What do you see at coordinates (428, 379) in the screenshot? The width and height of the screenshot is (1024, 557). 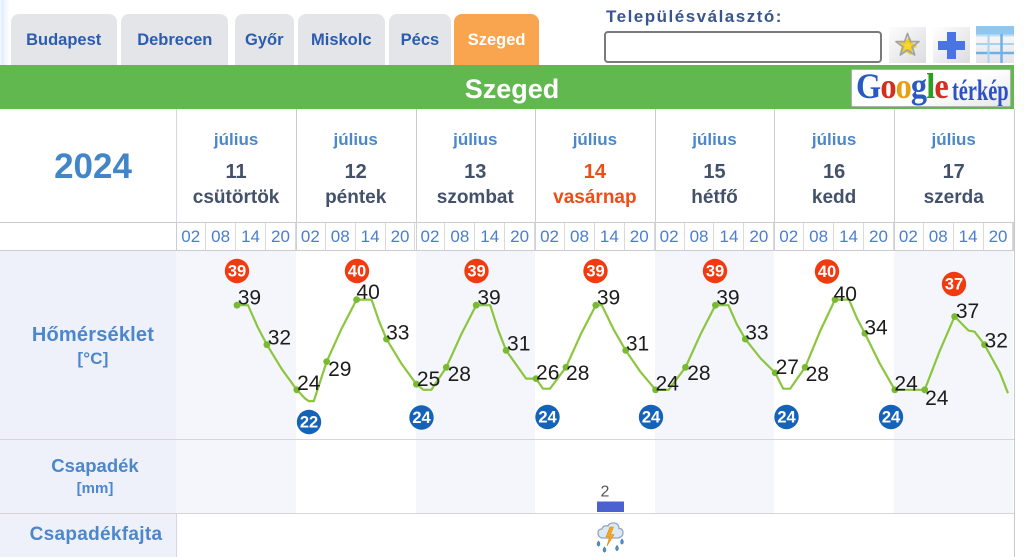 I see `svg-text: 25` at bounding box center [428, 379].